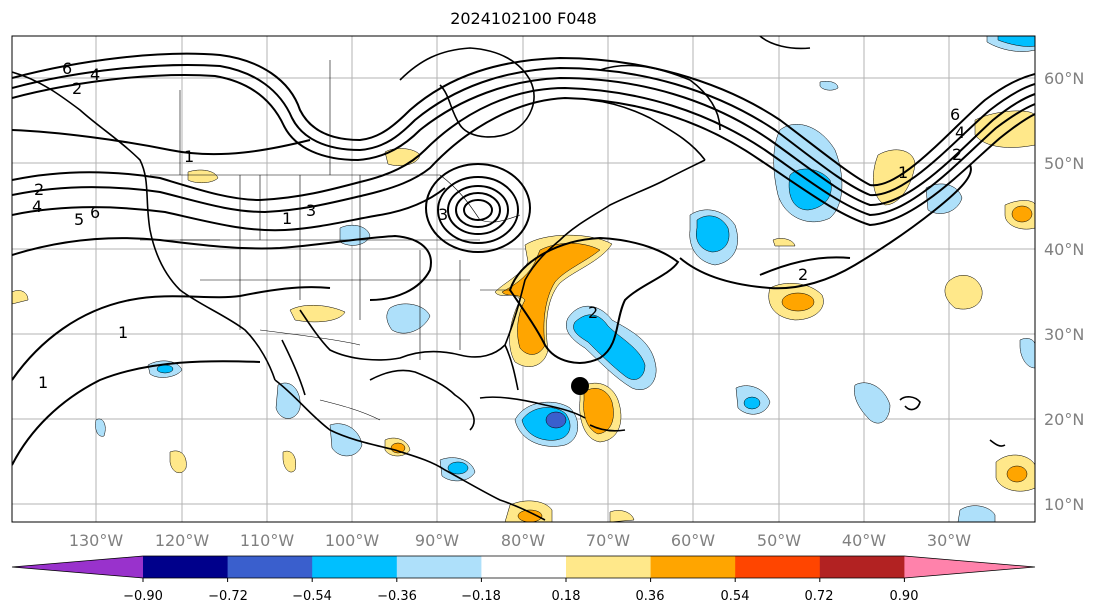 The height and width of the screenshot is (615, 1105). Describe the element at coordinates (79, 219) in the screenshot. I see `contour-label: 5` at that location.